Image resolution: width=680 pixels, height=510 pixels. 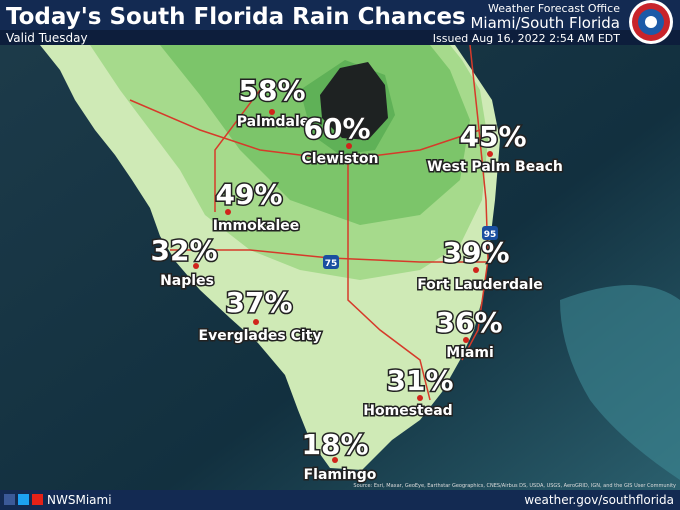 I want to click on rain-chance: 32%, so click(x=183, y=250).